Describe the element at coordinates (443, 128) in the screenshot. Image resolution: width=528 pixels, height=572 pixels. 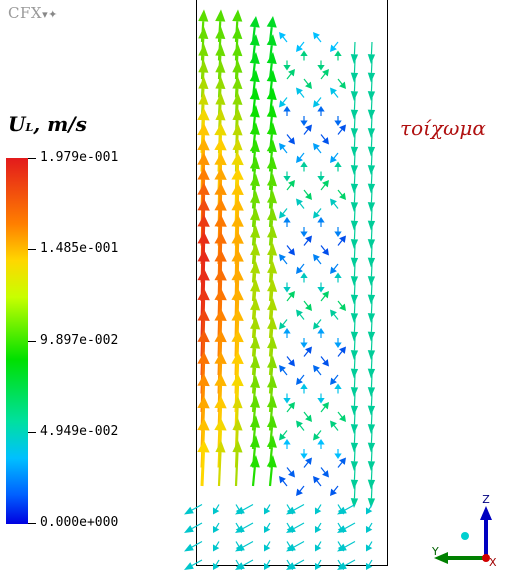
I see `wall-label: τοίχωμα` at that location.